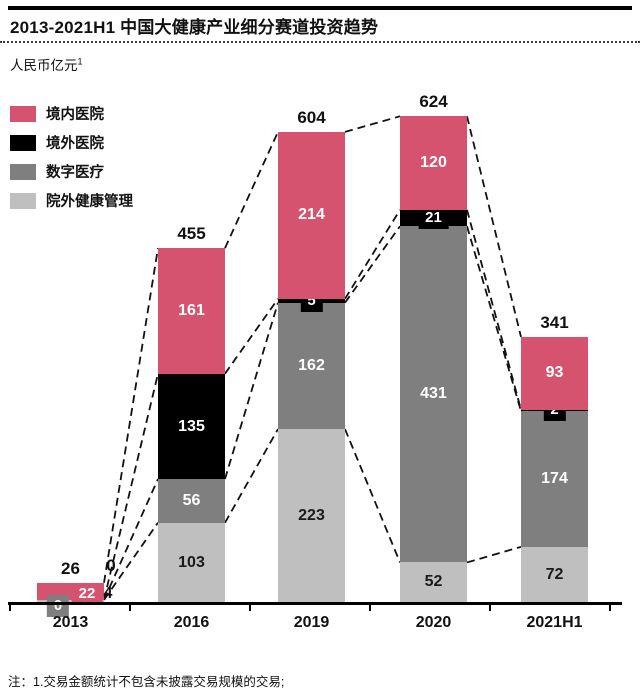  I want to click on page-title: 2013-2021H1 中国大健康产业细分赛道投资趋势, so click(194, 27).